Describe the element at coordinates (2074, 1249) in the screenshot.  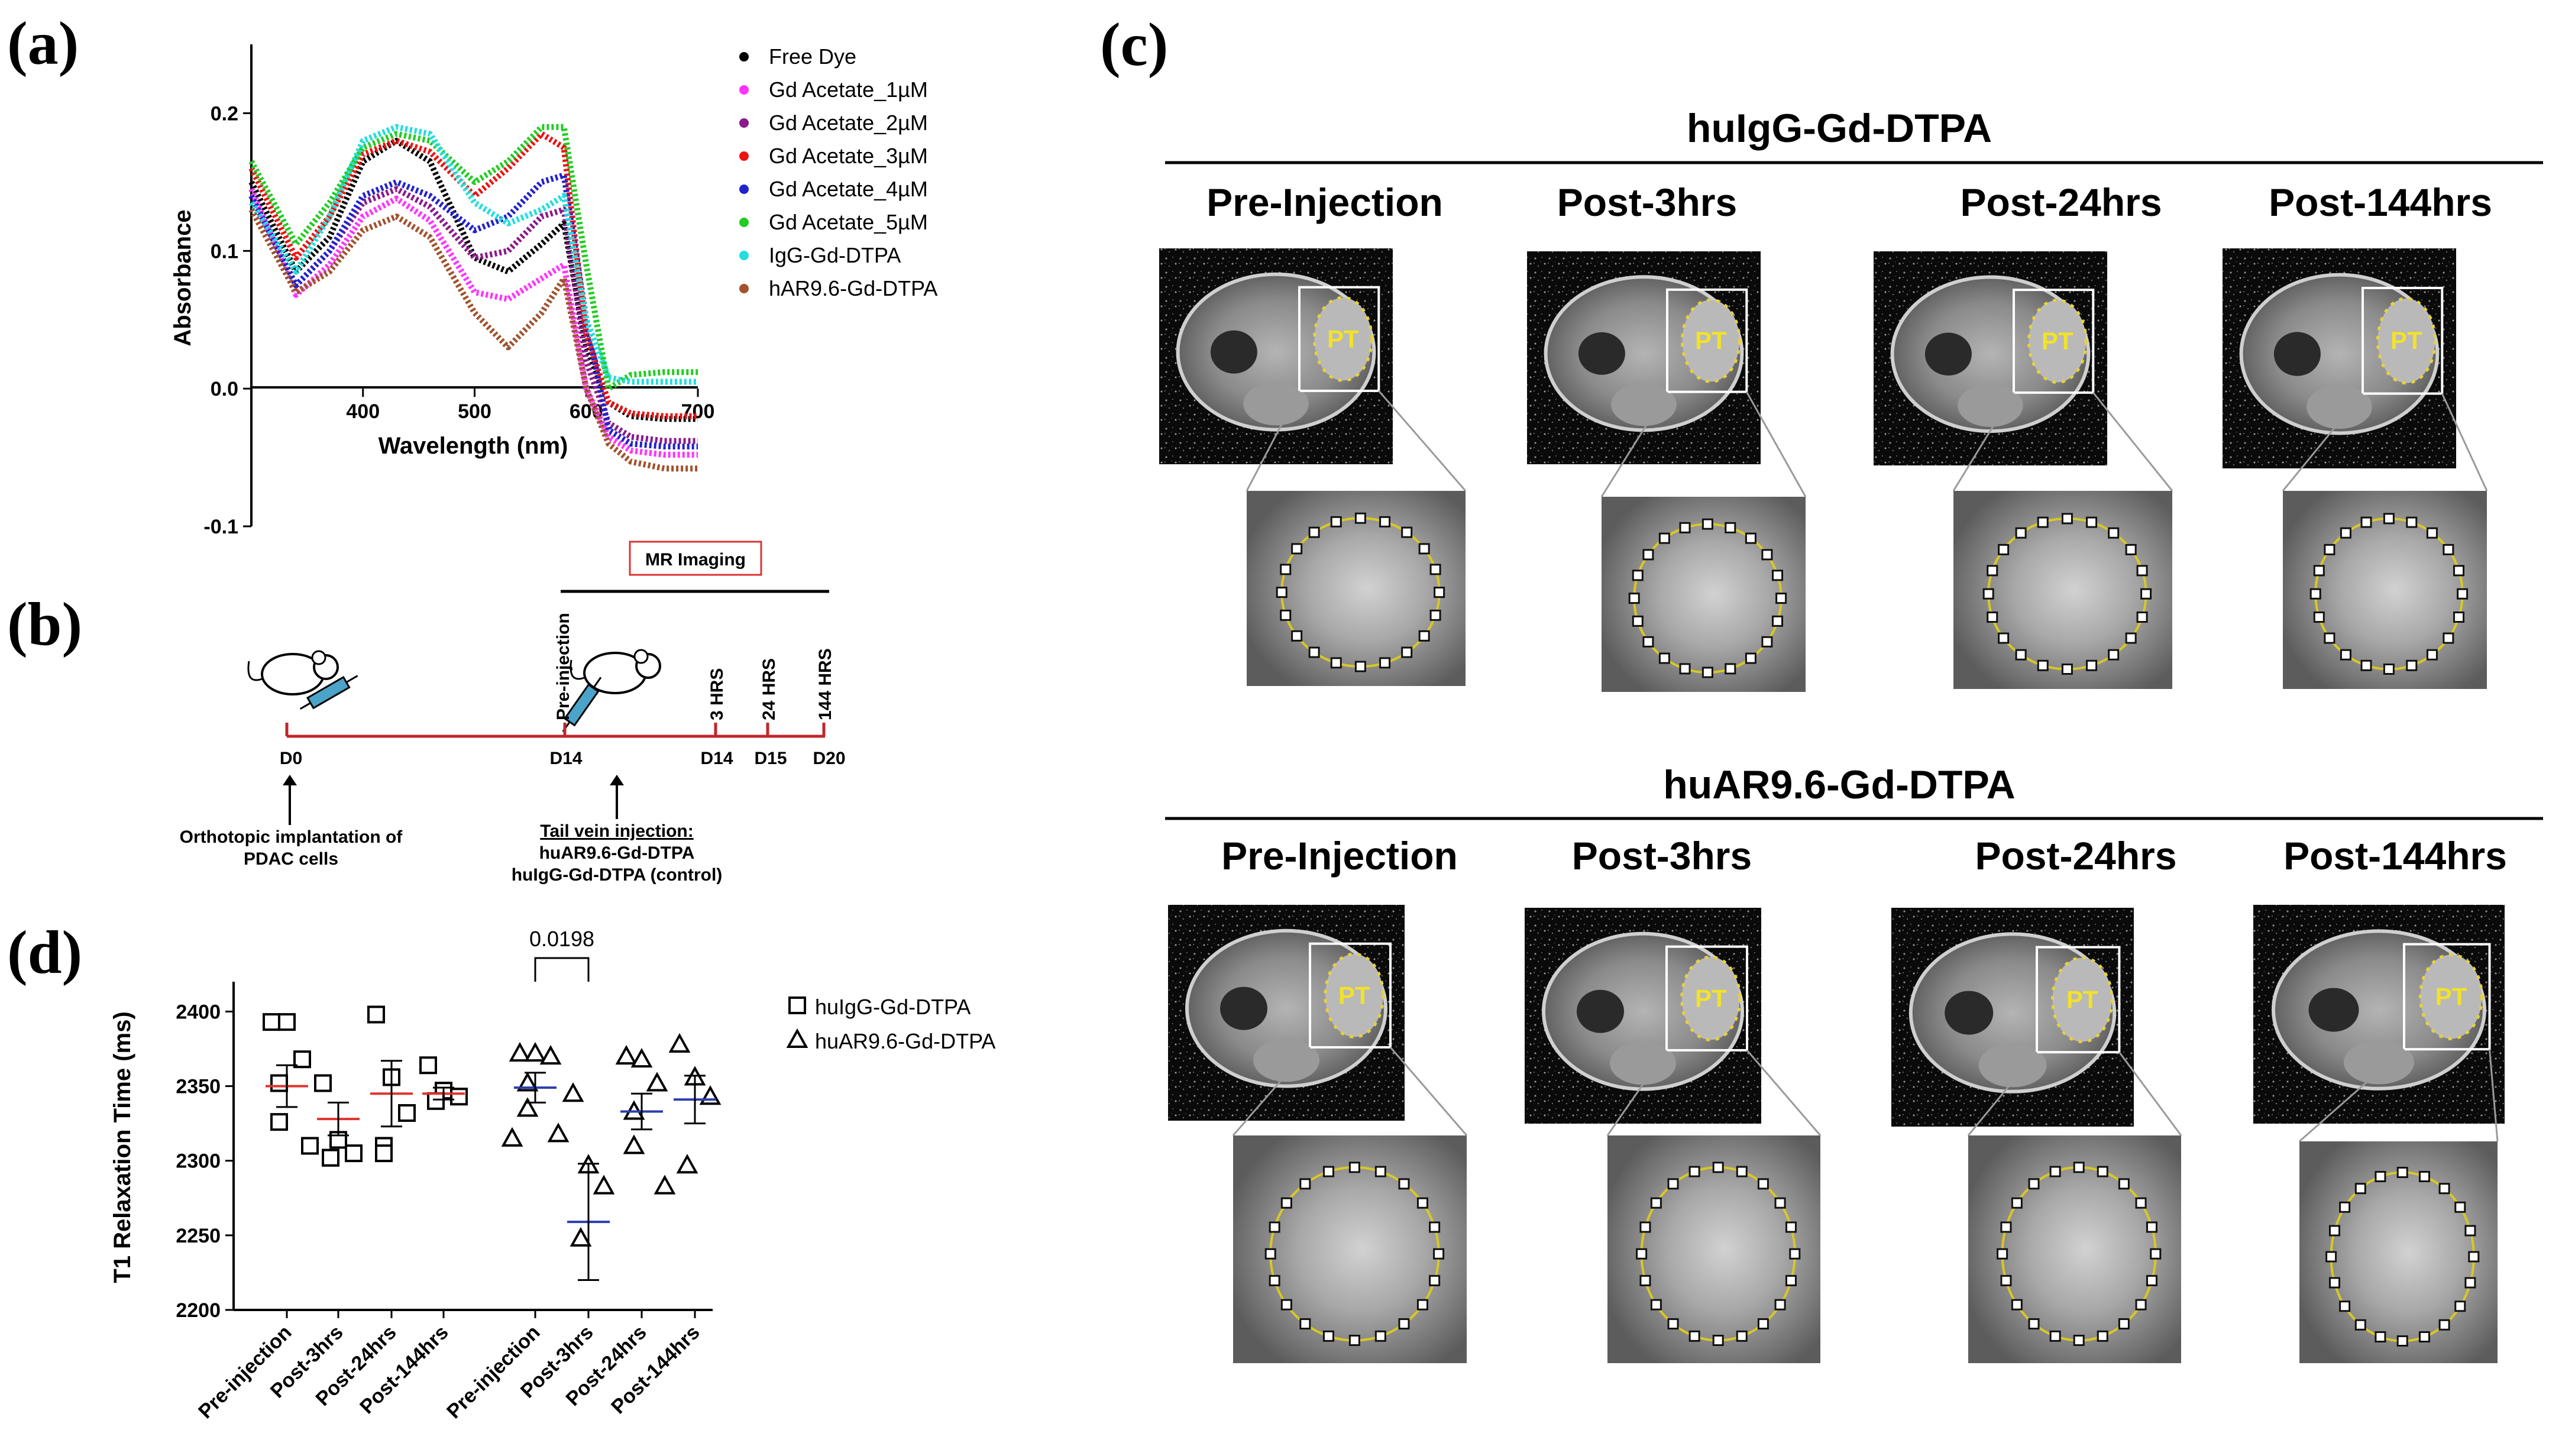
I see `mri-zoom-image` at that location.